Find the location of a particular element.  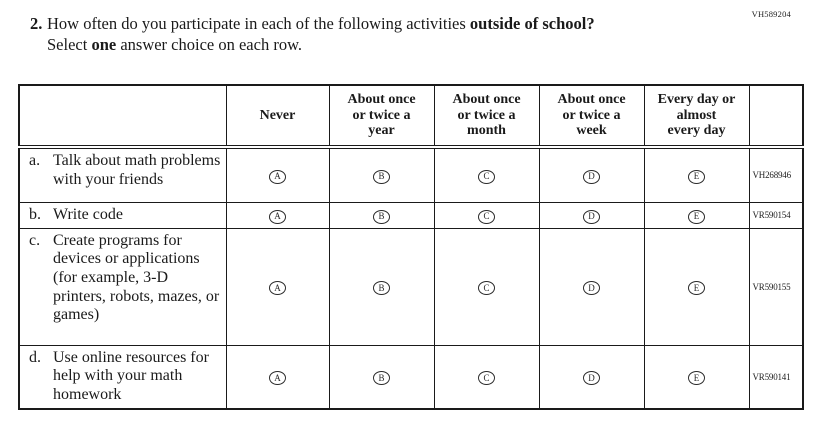

activity-label-cell: b. Write code is located at coordinates (122, 215).